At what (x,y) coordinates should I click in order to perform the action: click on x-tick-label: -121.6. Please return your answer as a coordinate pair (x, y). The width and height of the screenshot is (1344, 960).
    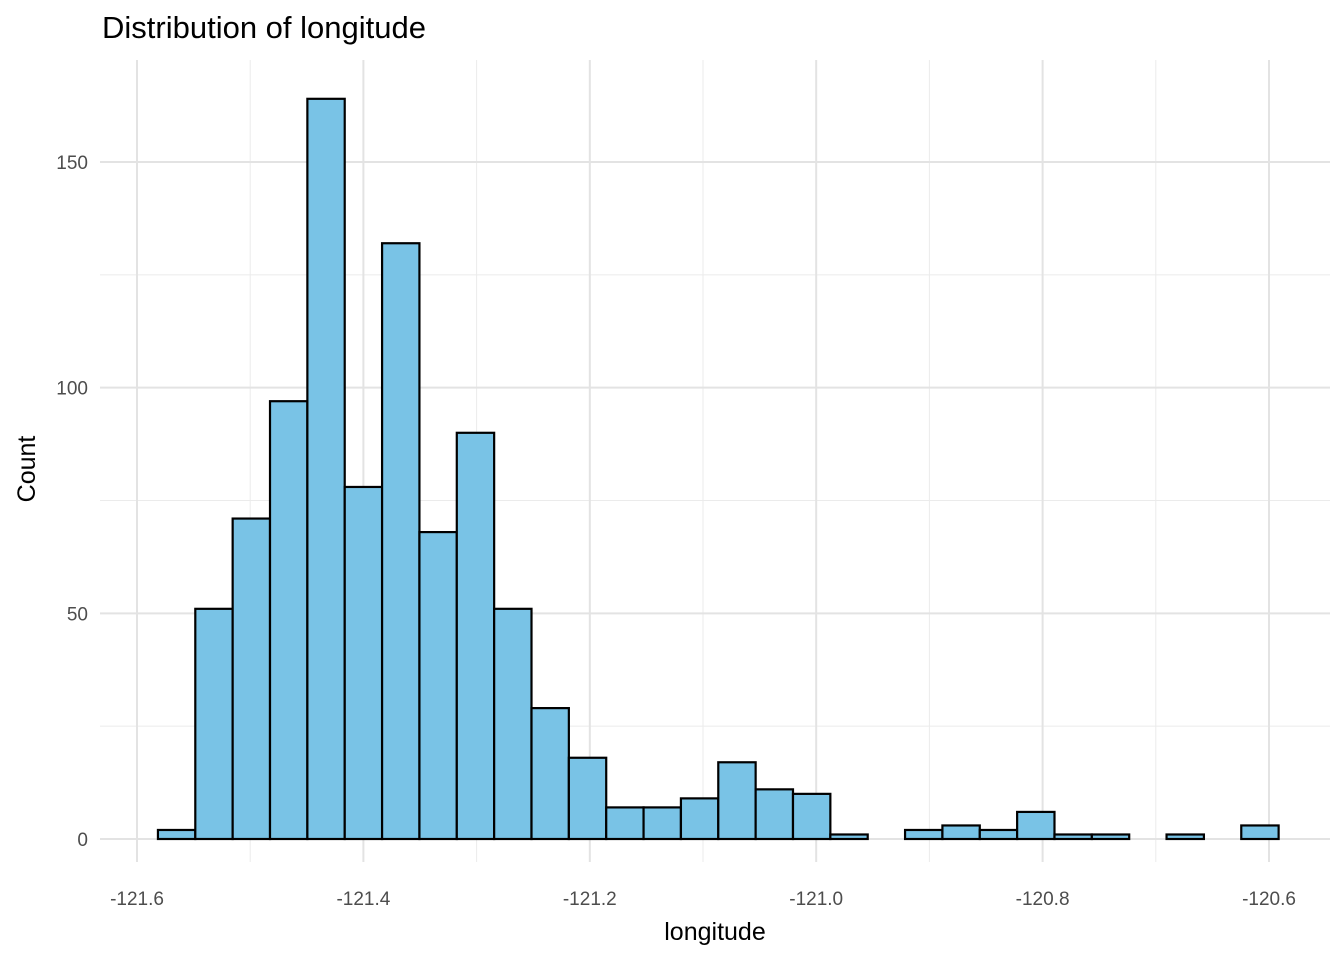
    Looking at the image, I should click on (137, 899).